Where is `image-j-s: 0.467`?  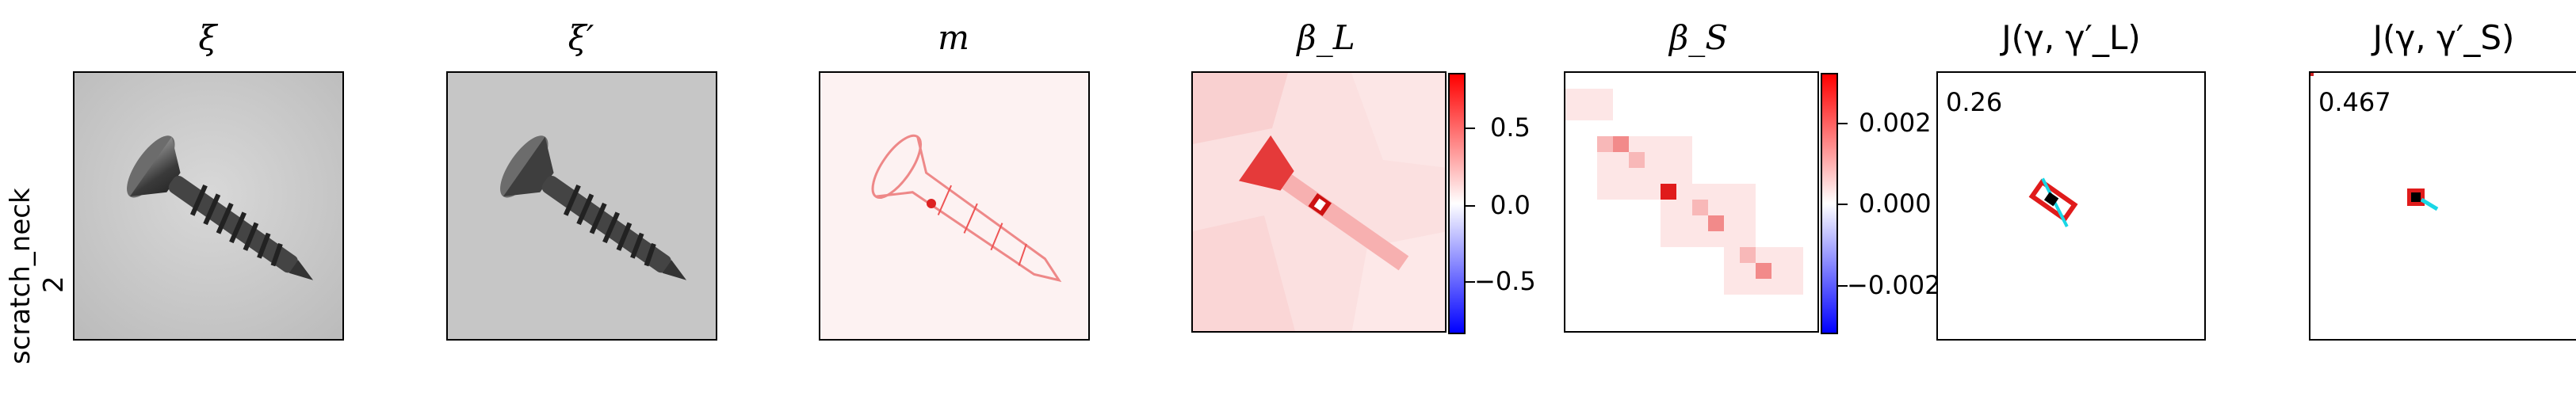 image-j-s: 0.467 is located at coordinates (2442, 206).